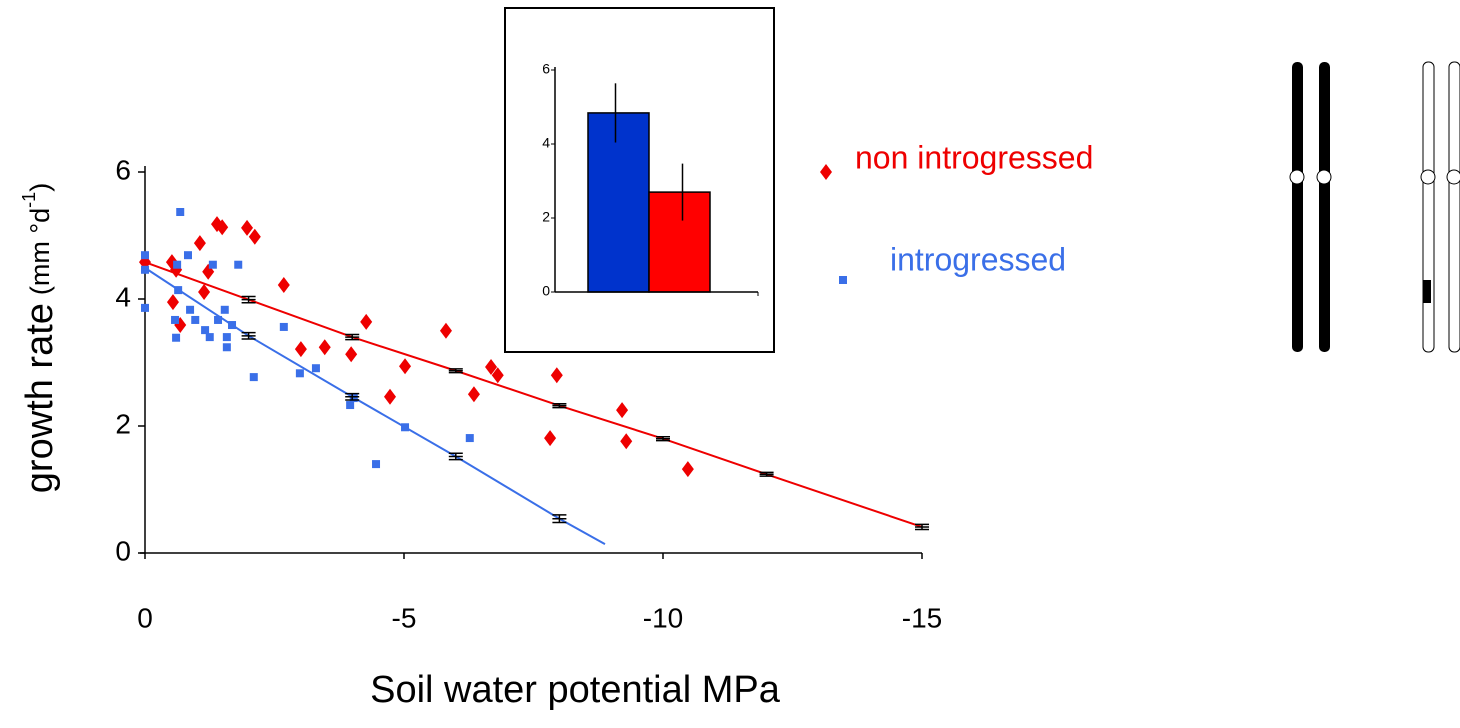  Describe the element at coordinates (404, 617) in the screenshot. I see `x-tick-label: -5` at that location.